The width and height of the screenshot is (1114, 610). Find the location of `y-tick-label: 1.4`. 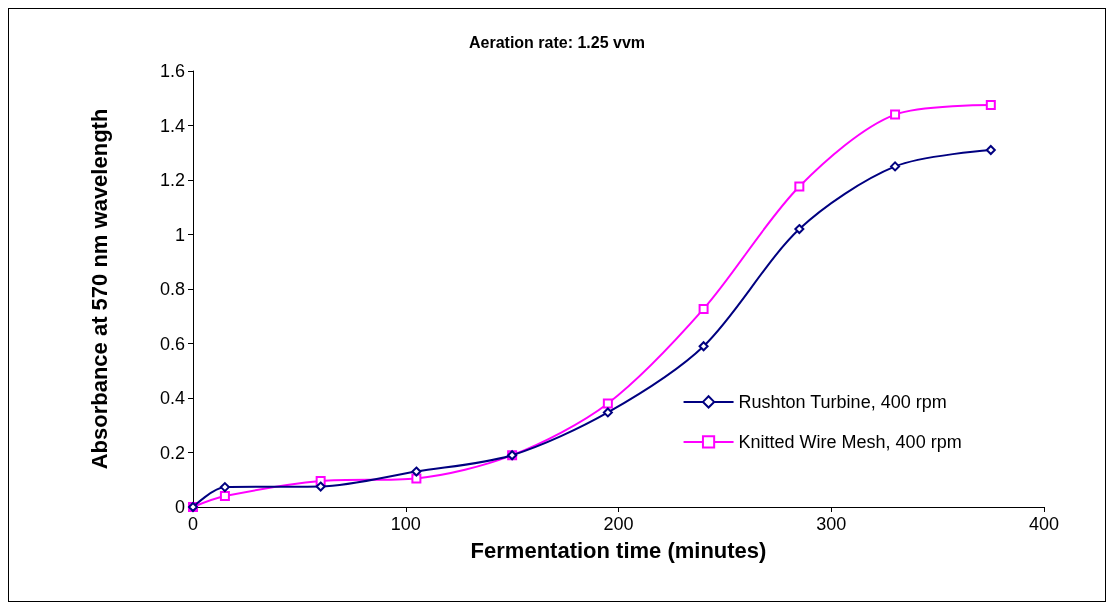

y-tick-label: 1.4 is located at coordinates (172, 125).